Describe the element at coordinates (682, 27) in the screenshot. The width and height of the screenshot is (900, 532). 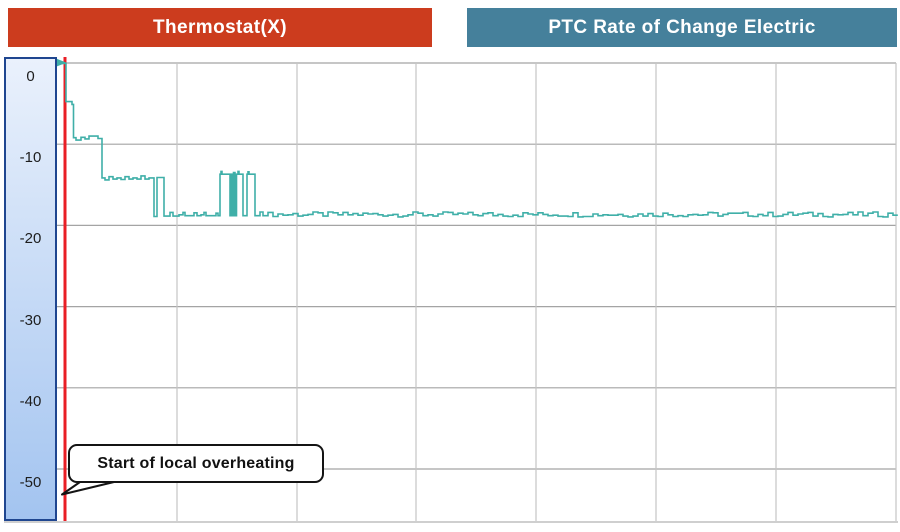
I see `tab-ptc-rate-of-change: PTC Rate of Change Electric` at that location.